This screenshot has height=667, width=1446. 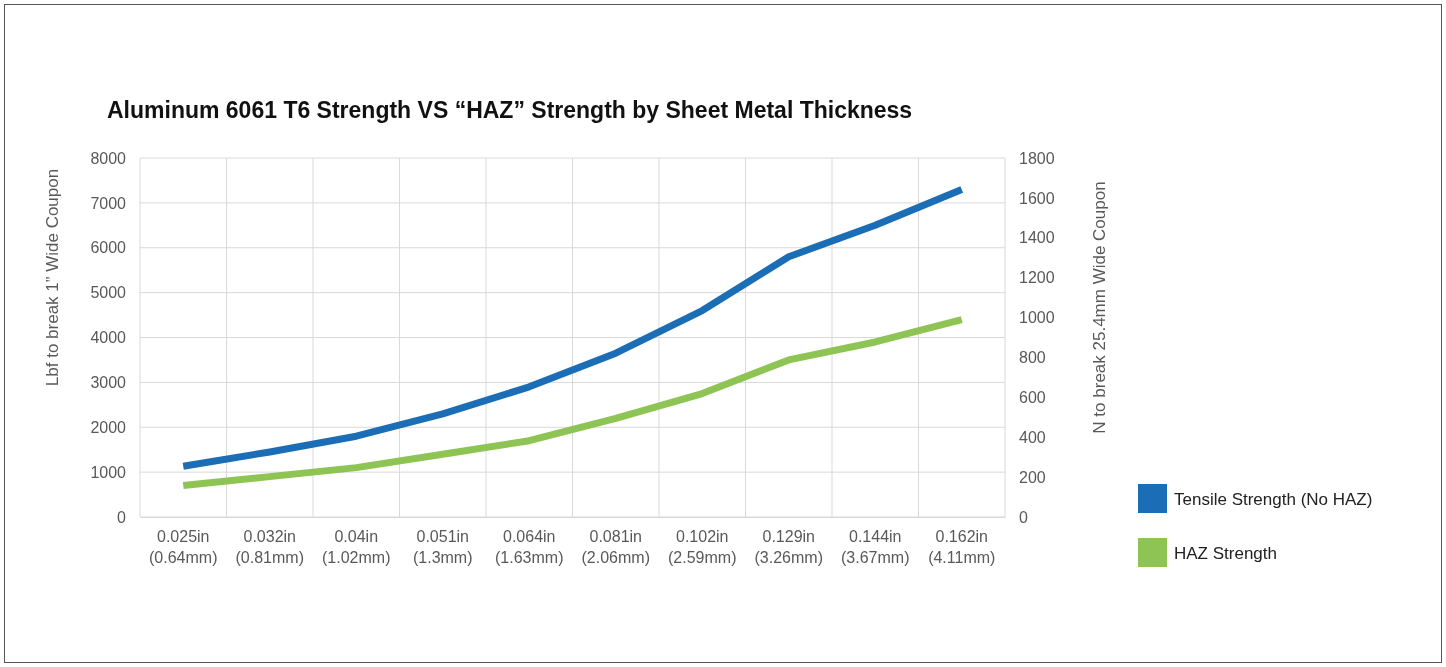 What do you see at coordinates (108, 158) in the screenshot?
I see `y-tick-label: 8000` at bounding box center [108, 158].